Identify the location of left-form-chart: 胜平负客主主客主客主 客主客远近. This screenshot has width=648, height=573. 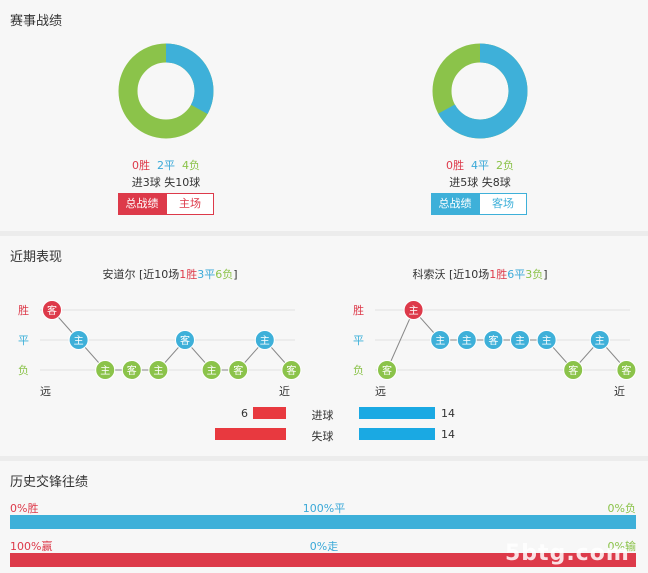
(160, 349).